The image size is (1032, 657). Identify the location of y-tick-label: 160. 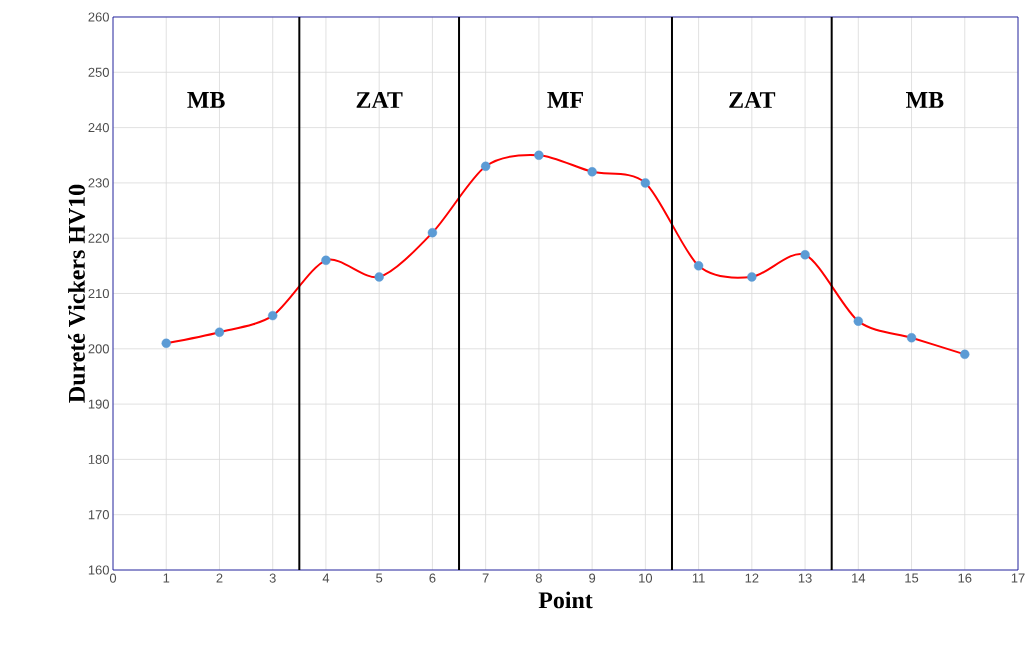
(98, 570).